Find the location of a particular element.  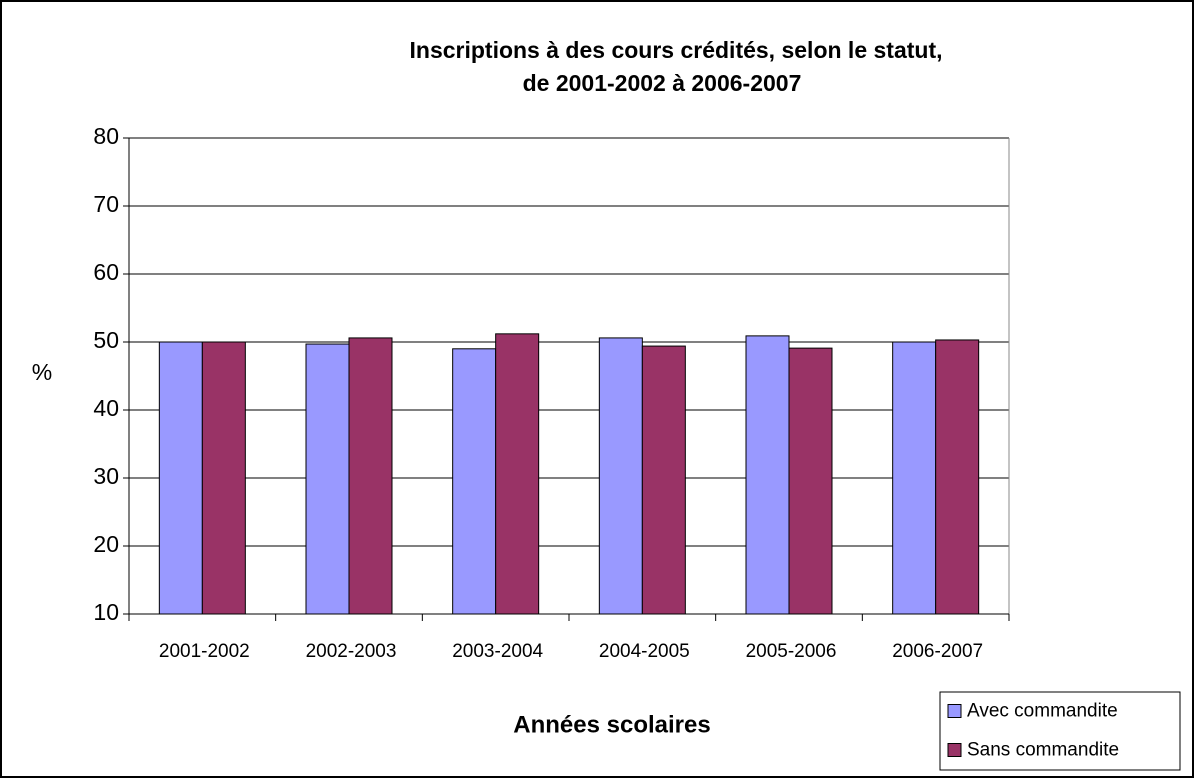

x-tick-label: 2004-2005 is located at coordinates (644, 651).